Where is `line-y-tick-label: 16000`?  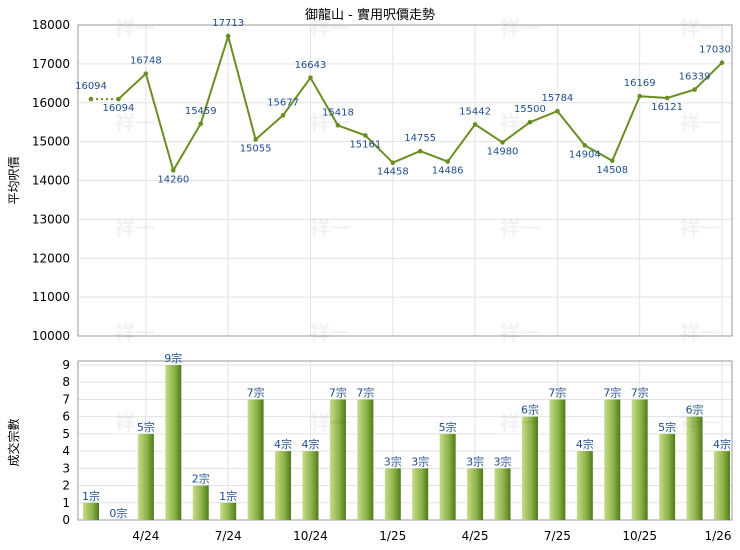
line-y-tick-label: 16000 is located at coordinates (51, 103).